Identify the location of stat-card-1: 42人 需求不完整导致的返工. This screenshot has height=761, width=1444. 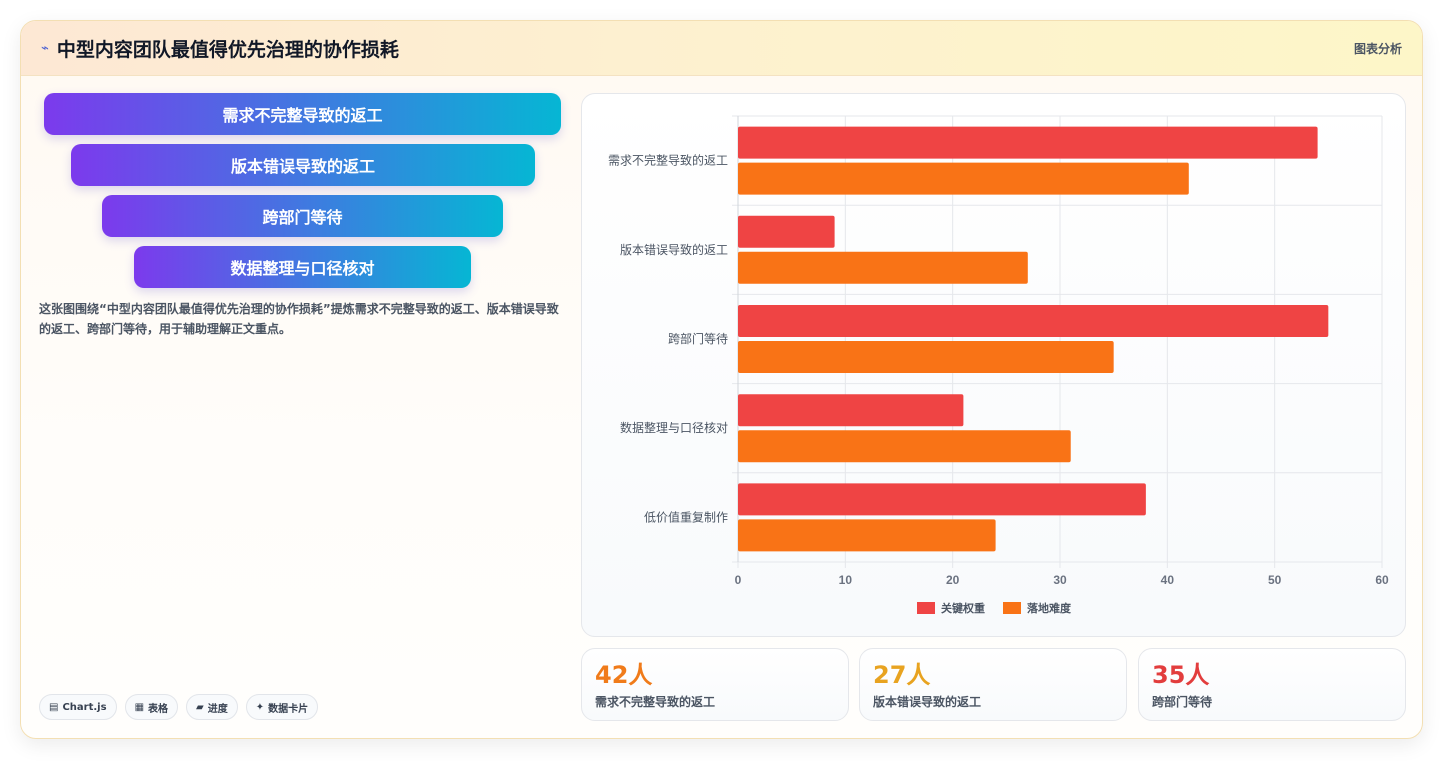
(715, 684).